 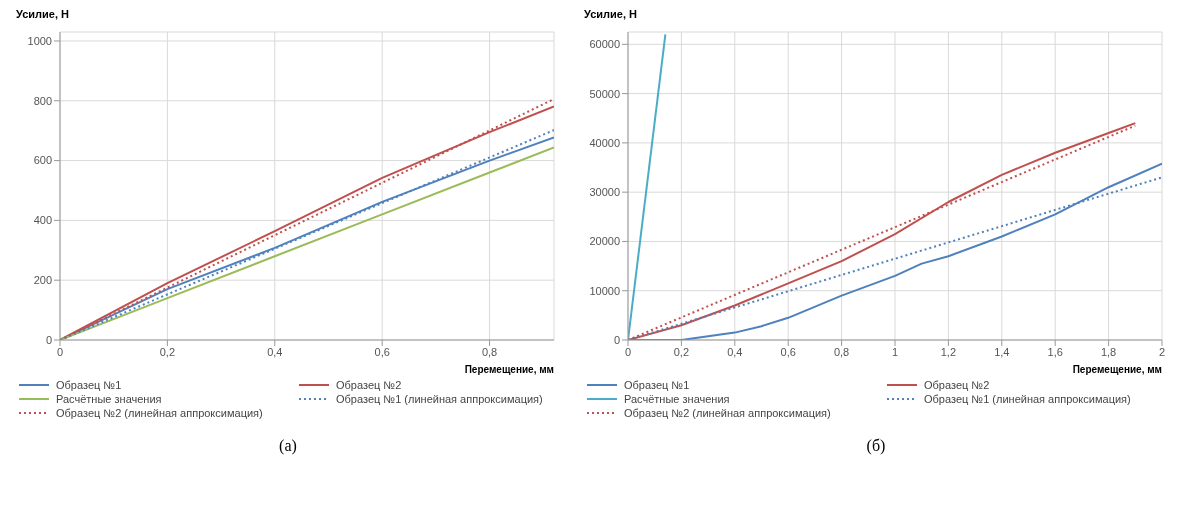 I want to click on y-tick-label: 800, so click(x=42, y=100).